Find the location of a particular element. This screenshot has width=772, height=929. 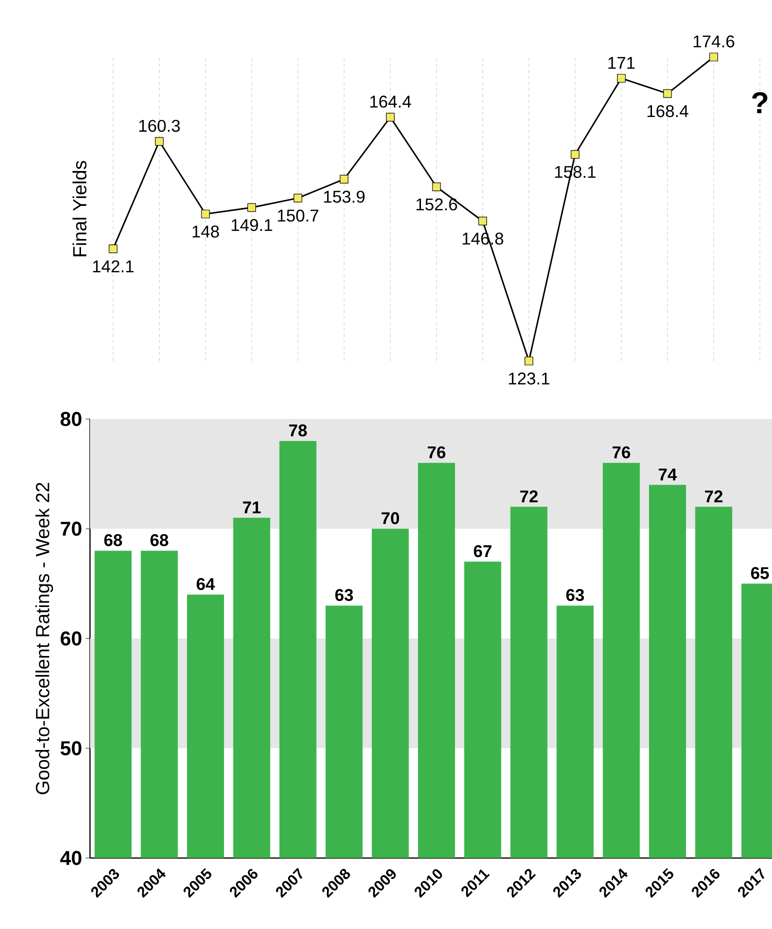

y-tick-label: 60 is located at coordinates (71, 638).